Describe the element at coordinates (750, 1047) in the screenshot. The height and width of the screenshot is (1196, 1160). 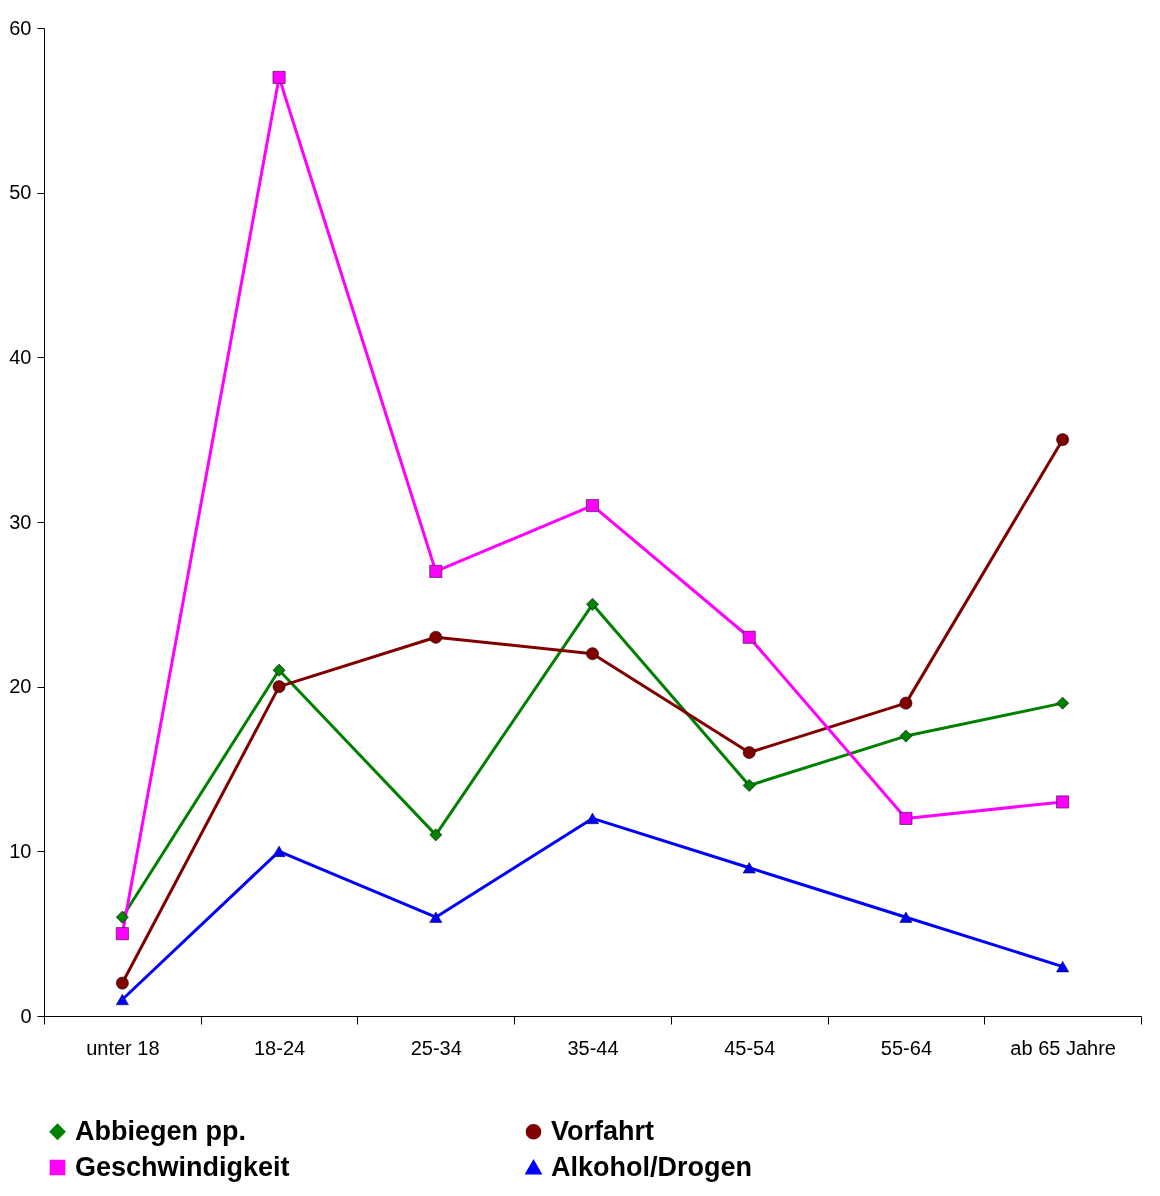
I see `x-tick-label: 45-54` at that location.